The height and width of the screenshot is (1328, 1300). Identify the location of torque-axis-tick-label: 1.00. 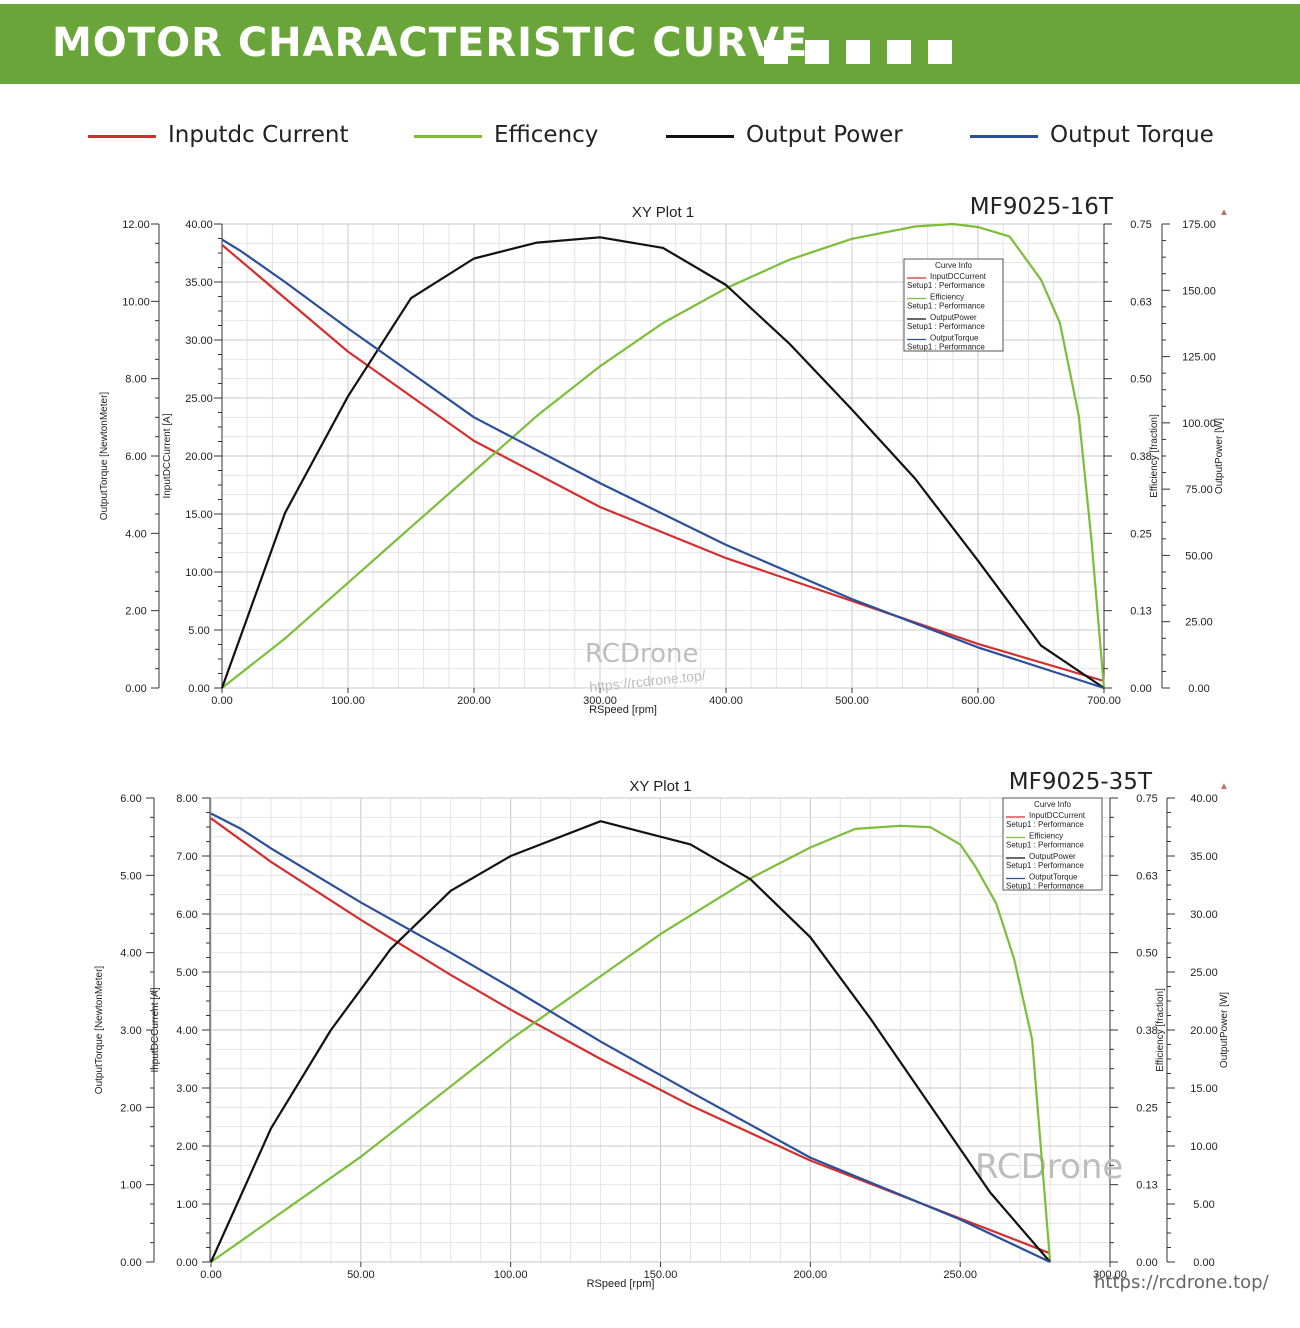
(130, 1186).